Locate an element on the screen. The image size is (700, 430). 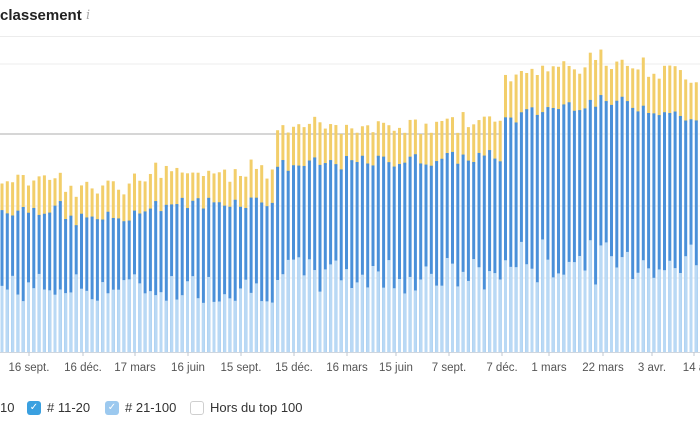
x-tick-label: 7 sept. is located at coordinates (449, 368).